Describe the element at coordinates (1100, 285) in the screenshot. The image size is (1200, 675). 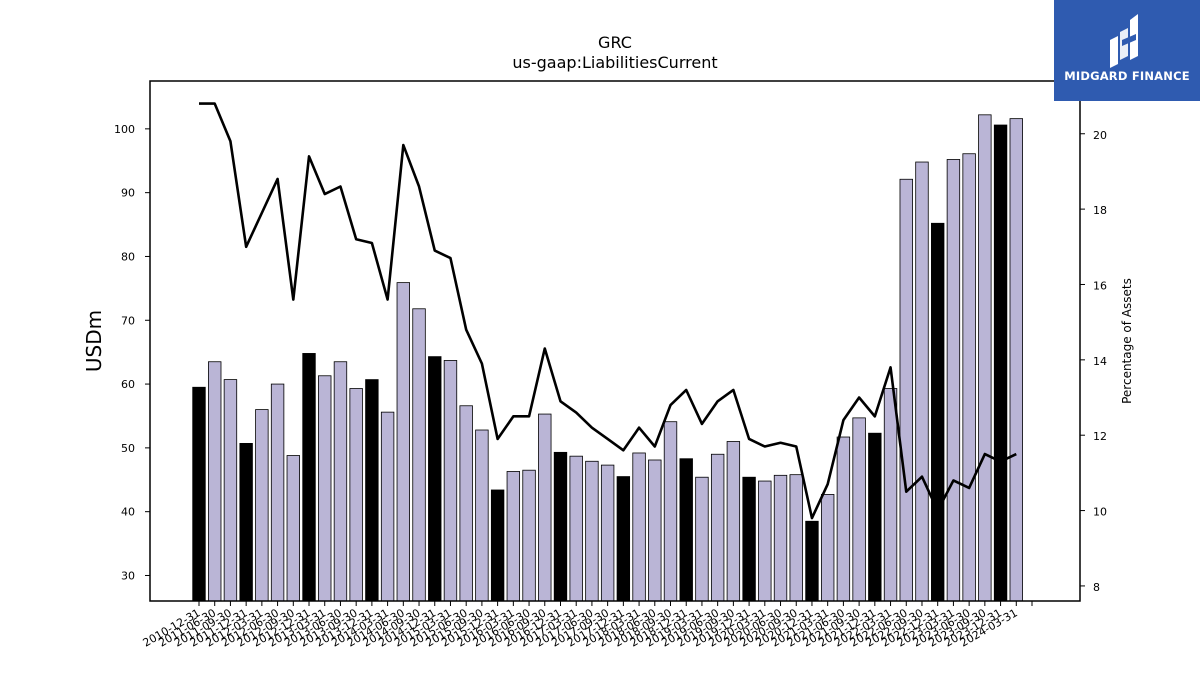
I see `y2-tick-label: 16` at that location.